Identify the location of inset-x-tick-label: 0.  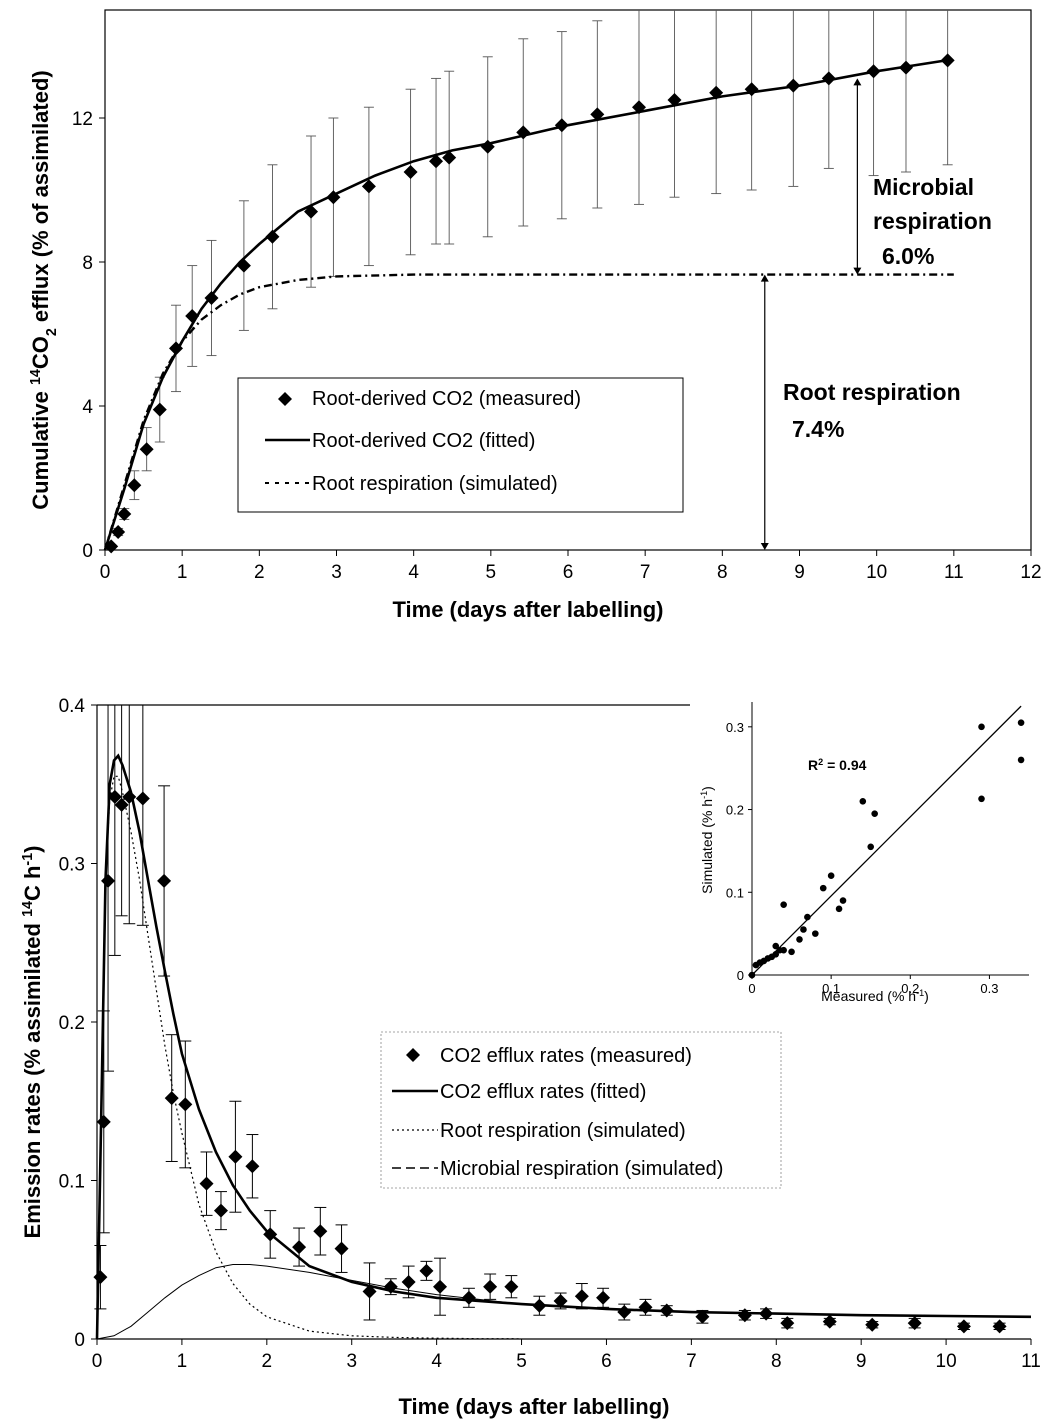
(751, 988).